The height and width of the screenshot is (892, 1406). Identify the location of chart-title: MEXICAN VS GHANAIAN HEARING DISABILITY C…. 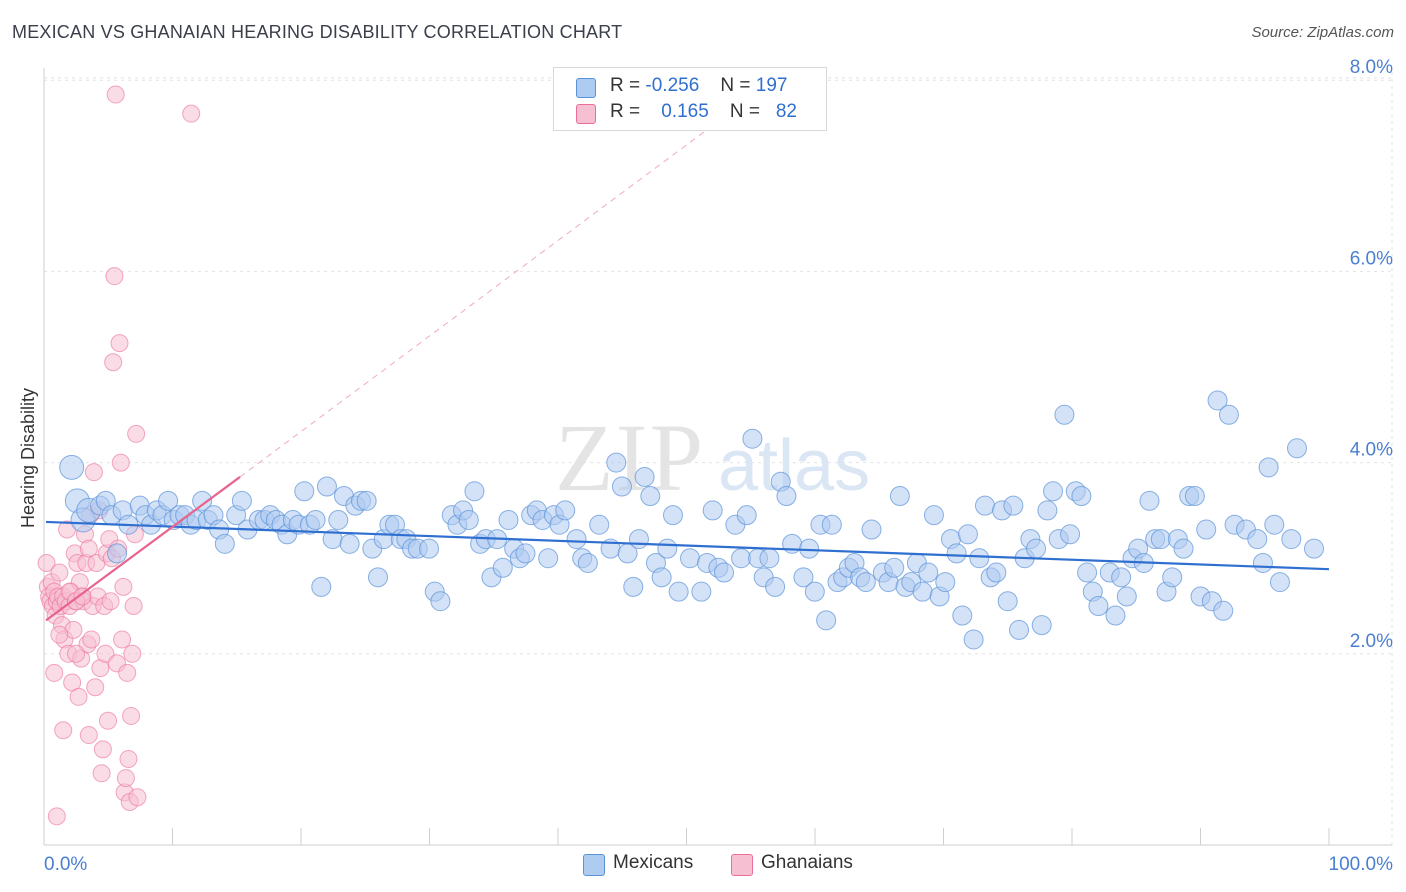
(317, 32).